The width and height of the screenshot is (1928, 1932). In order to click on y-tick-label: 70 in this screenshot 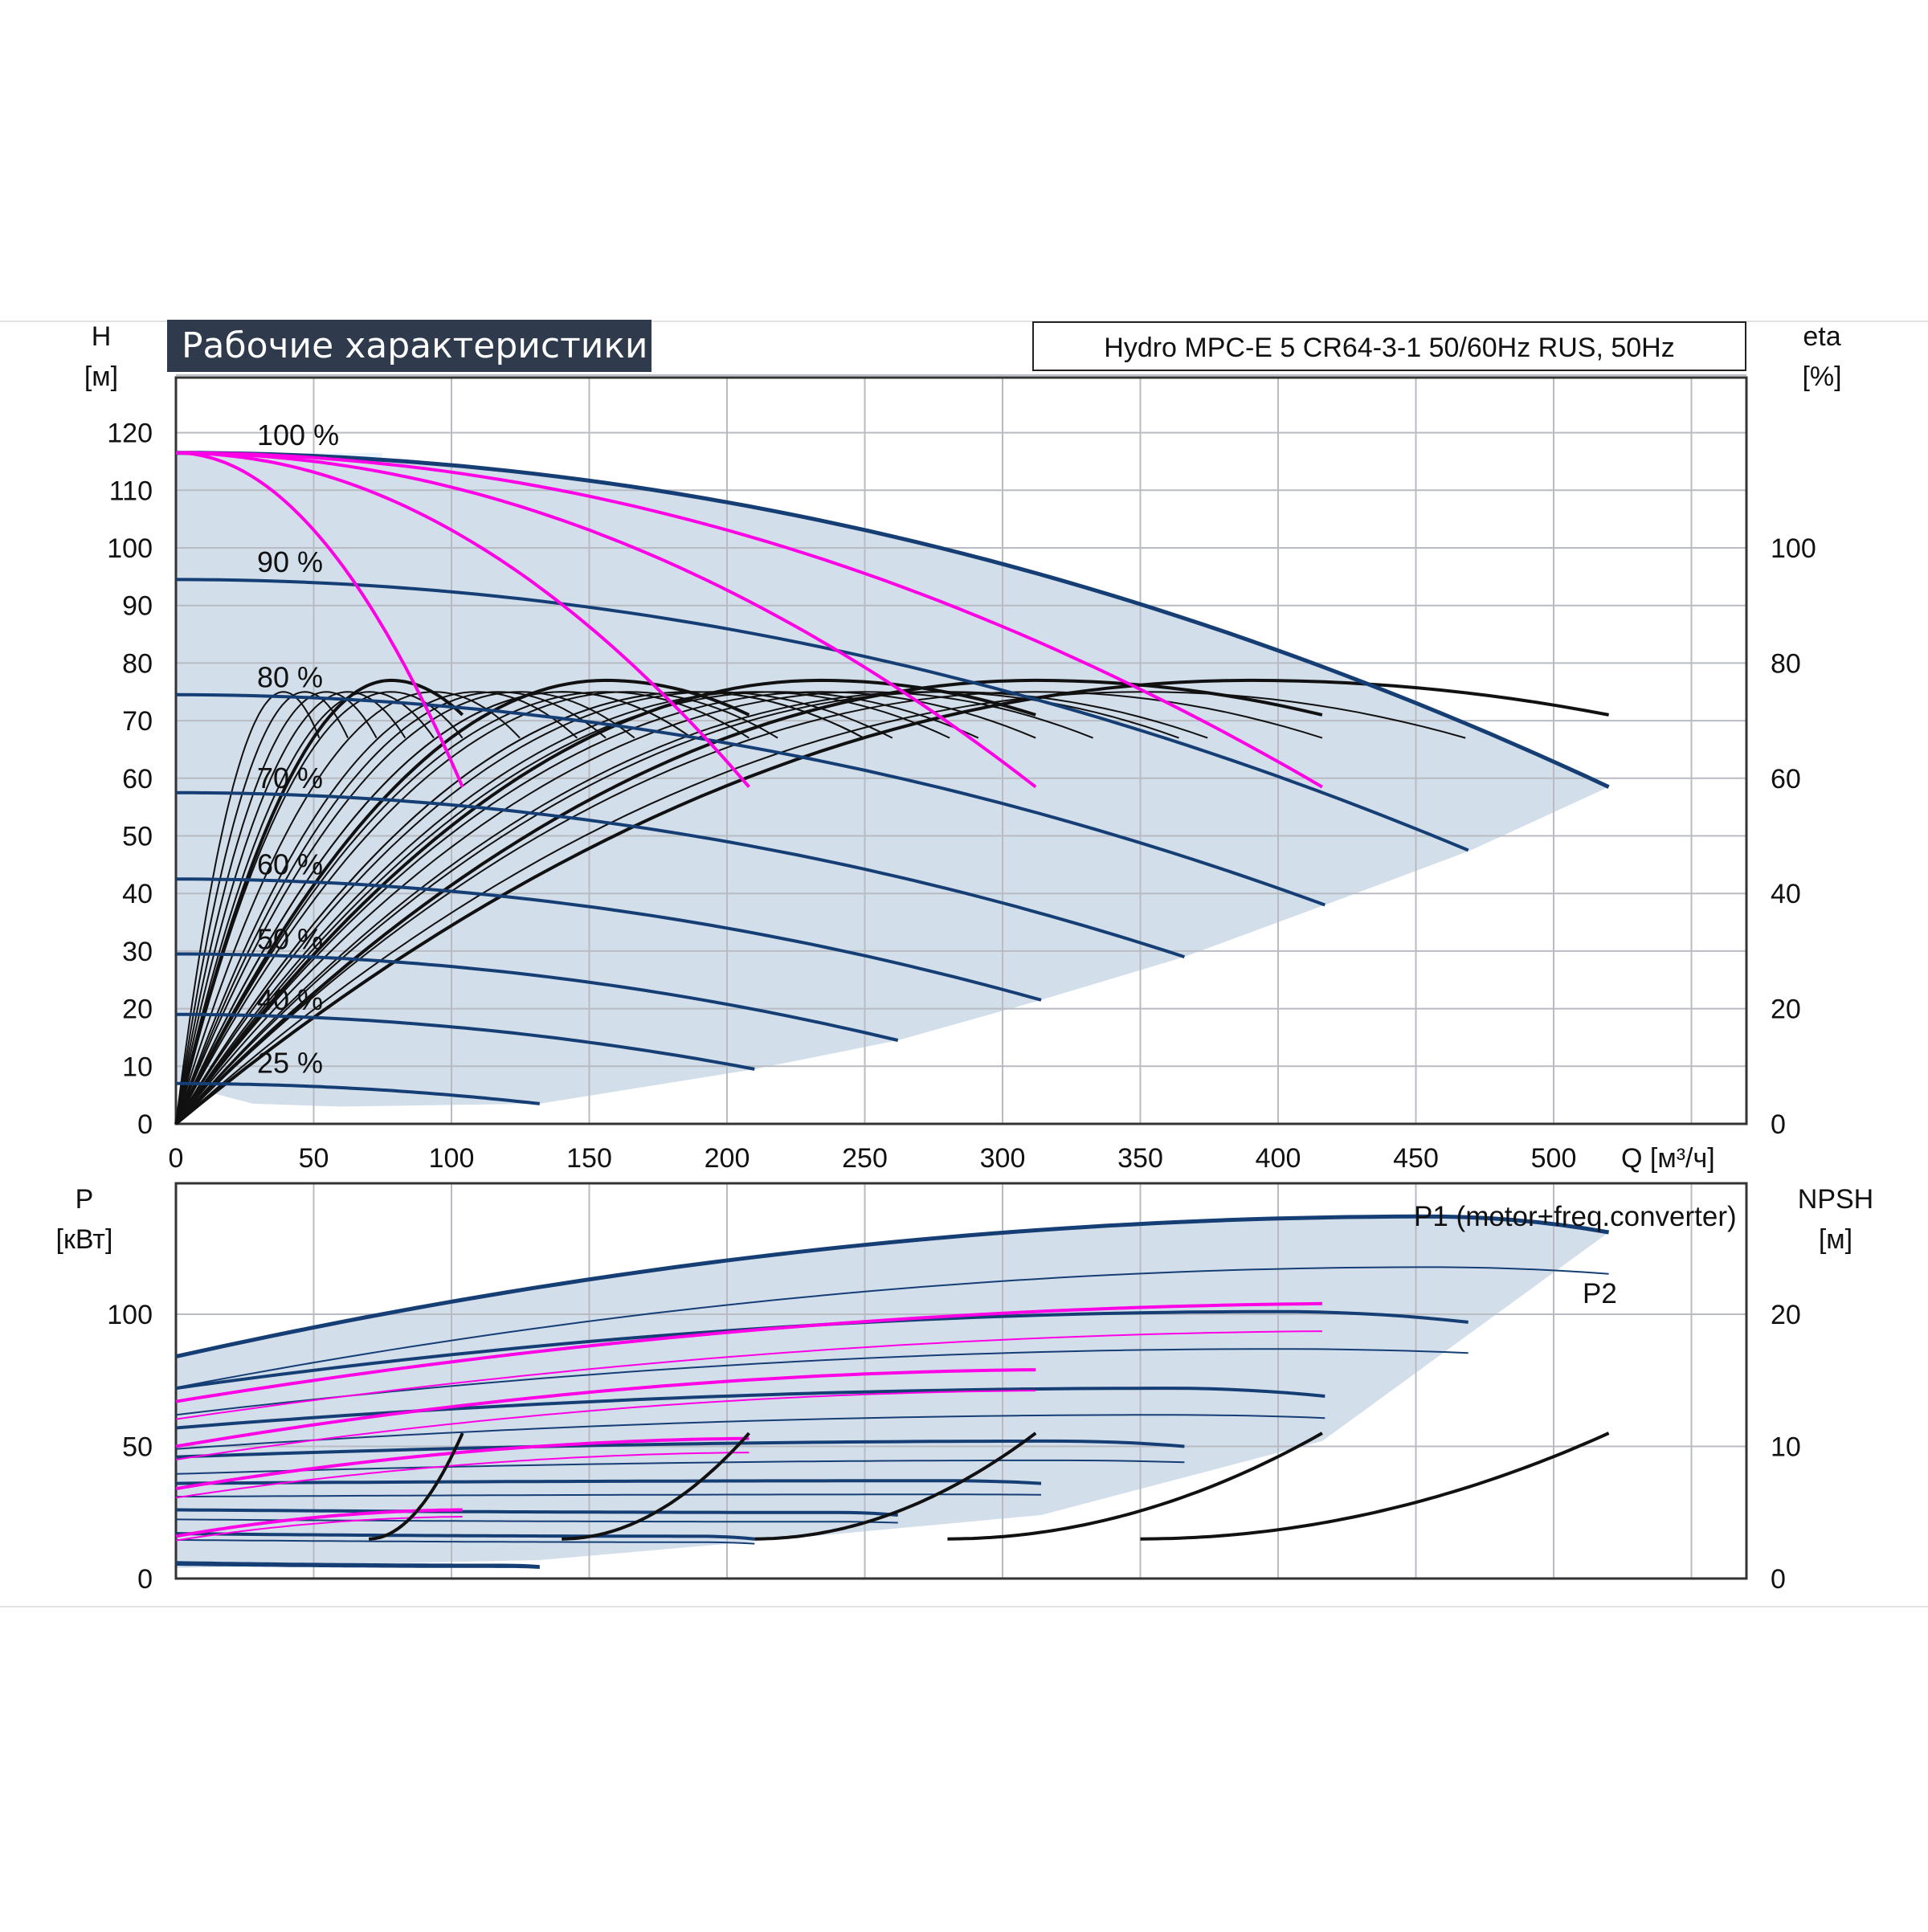, I will do `click(137, 721)`.